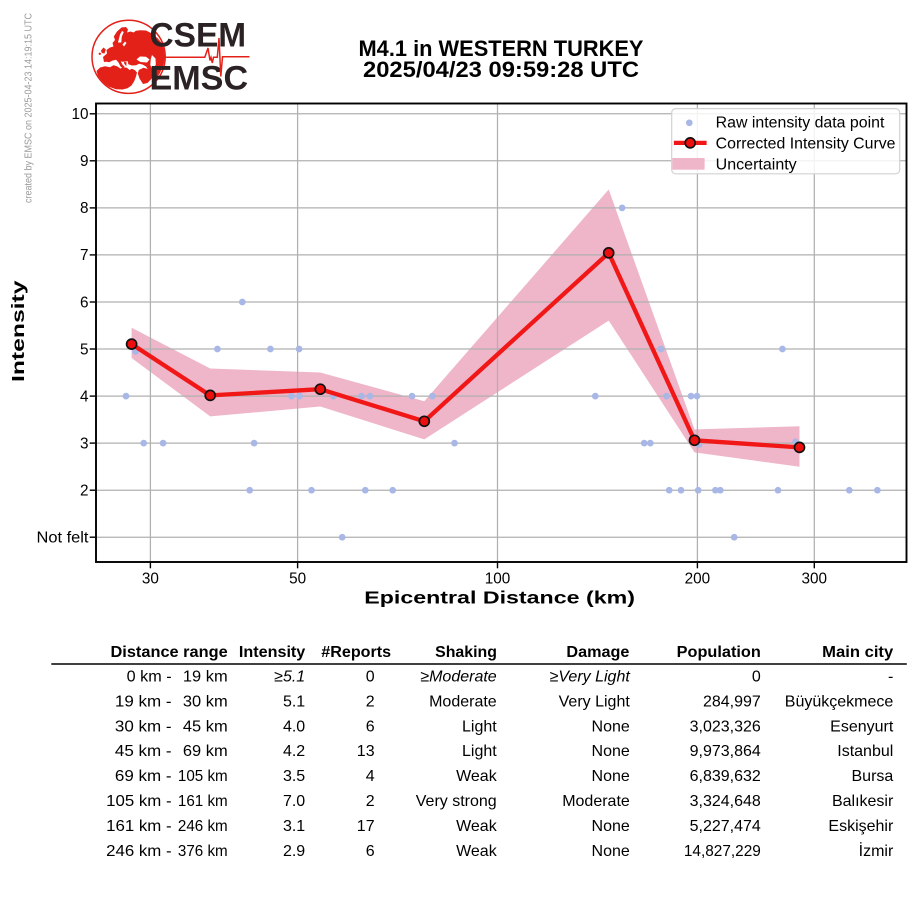 This screenshot has width=915, height=910. Describe the element at coordinates (725, 776) in the screenshot. I see `svg-text: 6,839,632` at that location.